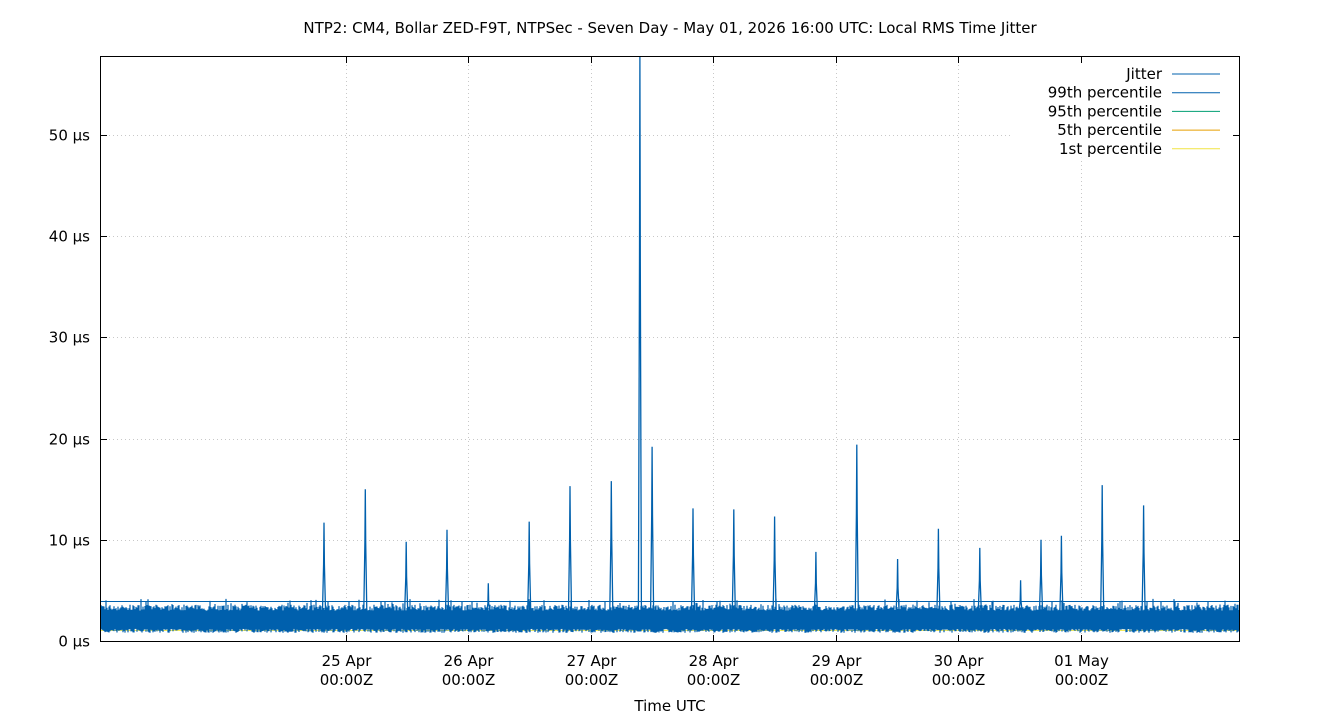  What do you see at coordinates (1109, 130) in the screenshot?
I see `legend-label: 5th percentile` at bounding box center [1109, 130].